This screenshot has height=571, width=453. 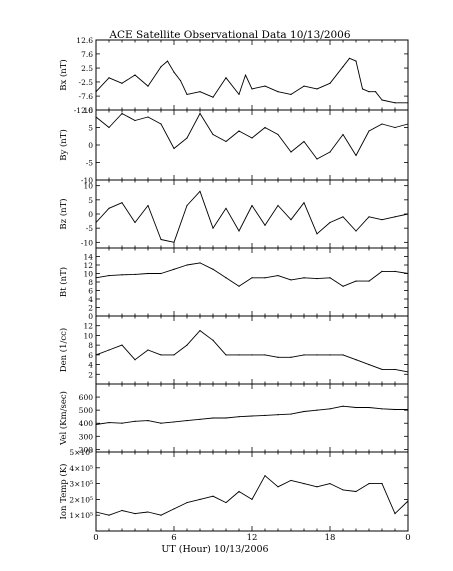 I want to click on y-tick-label: 5, so click(x=90, y=200).